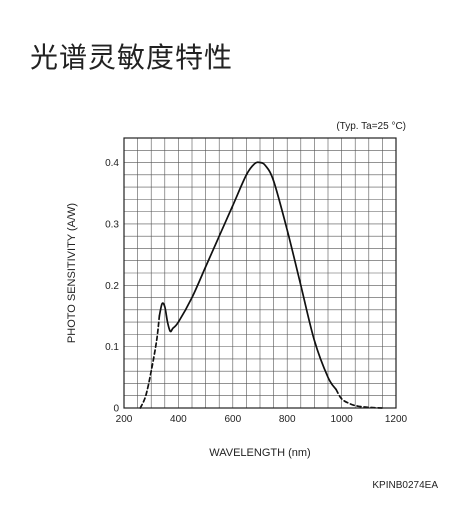  Describe the element at coordinates (112, 224) in the screenshot. I see `y-tick-label: 0.3` at that location.